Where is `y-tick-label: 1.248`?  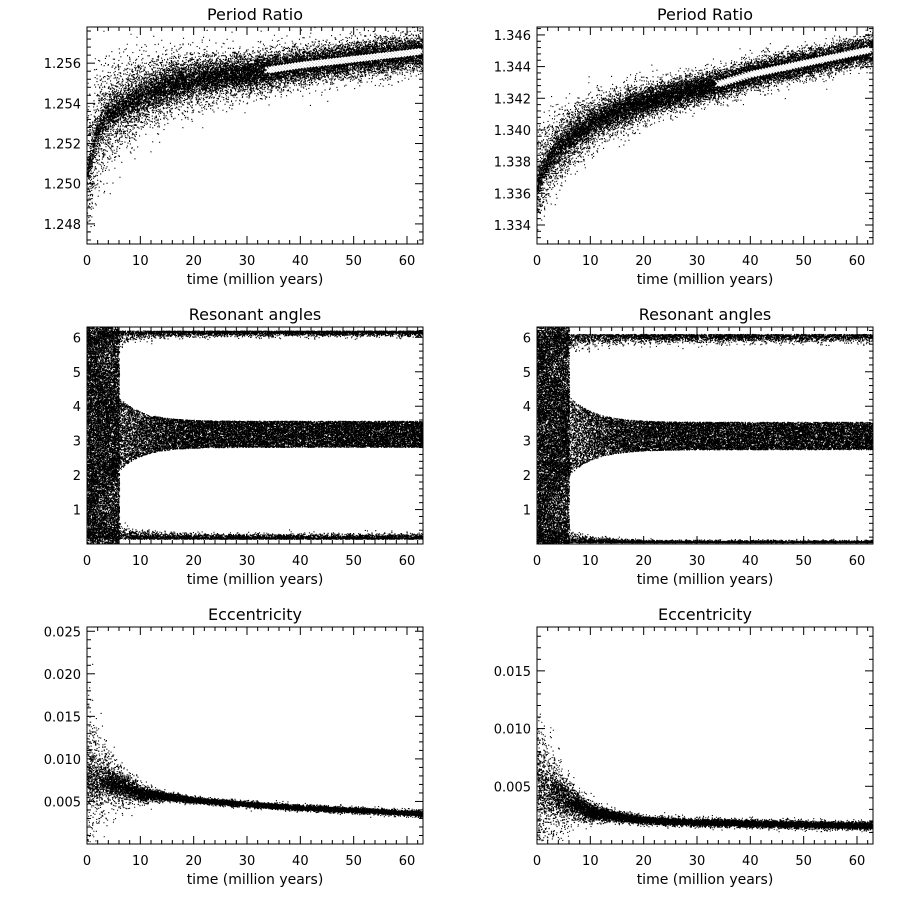
y-tick-label: 1.248 is located at coordinates (62, 225).